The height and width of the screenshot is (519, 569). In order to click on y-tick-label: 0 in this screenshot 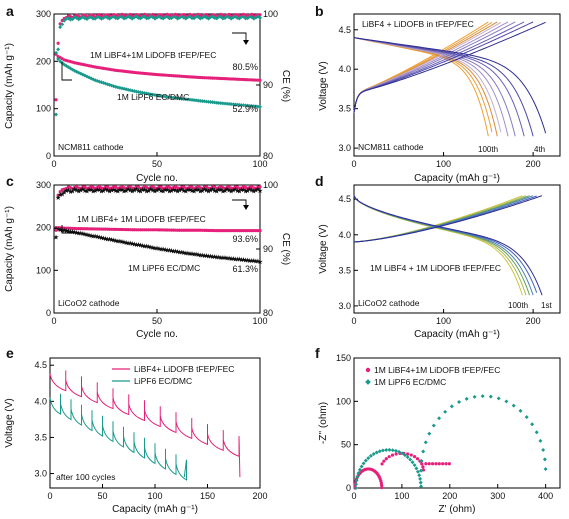, I will do `click(348, 488)`.